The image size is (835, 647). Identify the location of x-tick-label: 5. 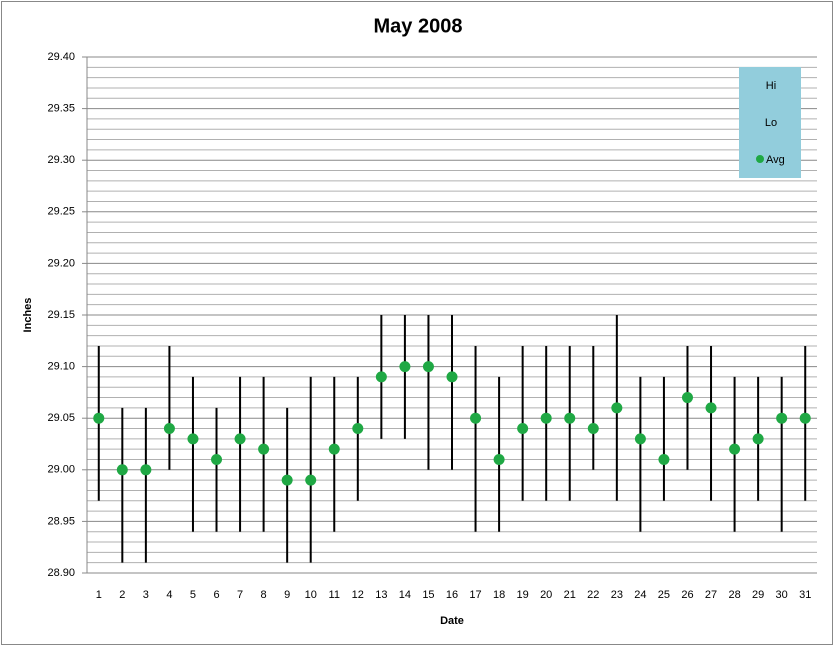
(193, 595).